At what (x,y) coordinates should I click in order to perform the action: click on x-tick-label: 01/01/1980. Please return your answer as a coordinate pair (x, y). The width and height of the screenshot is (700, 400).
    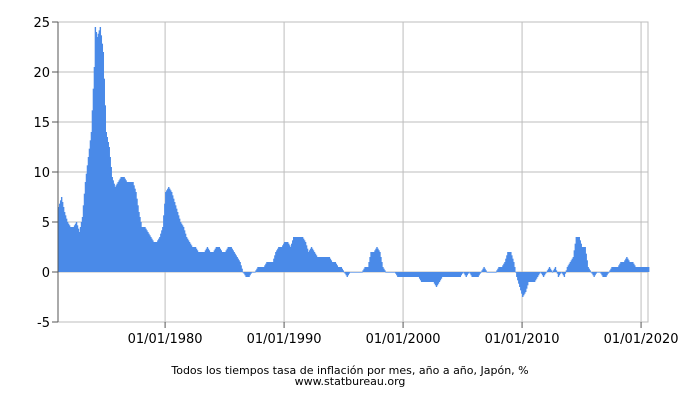
    Looking at the image, I should click on (165, 339).